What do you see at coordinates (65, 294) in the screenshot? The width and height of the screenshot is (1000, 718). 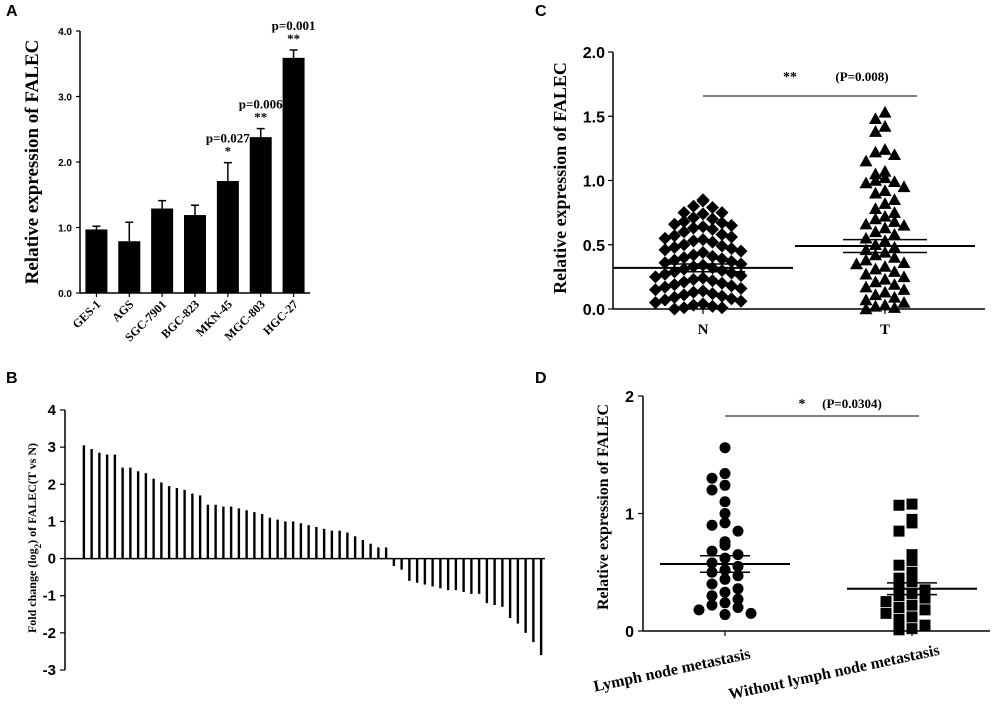 I see `panel-a-ytick-label: 0.0` at bounding box center [65, 294].